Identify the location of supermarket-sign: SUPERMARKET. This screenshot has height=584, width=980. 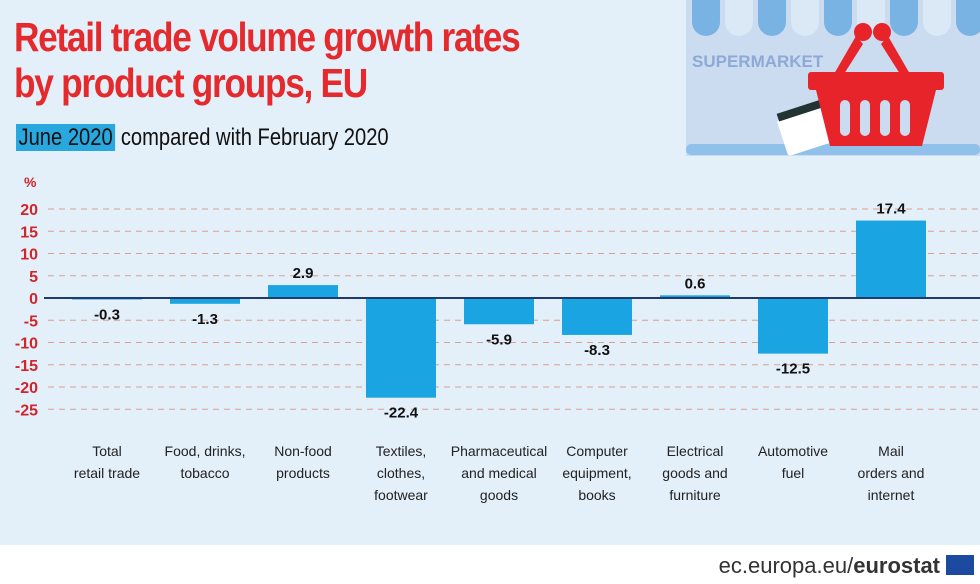
(758, 61).